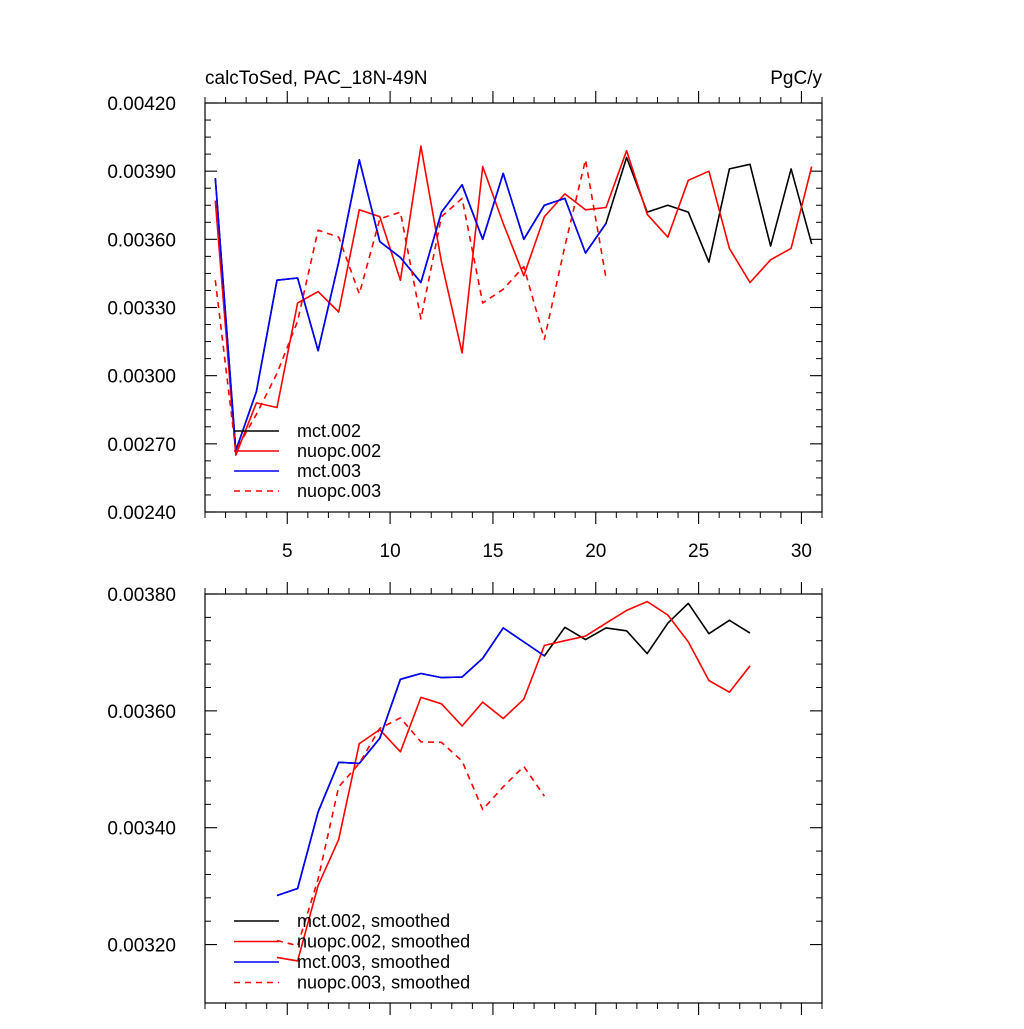  What do you see at coordinates (339, 451) in the screenshot?
I see `legend-label: nuopc.002` at bounding box center [339, 451].